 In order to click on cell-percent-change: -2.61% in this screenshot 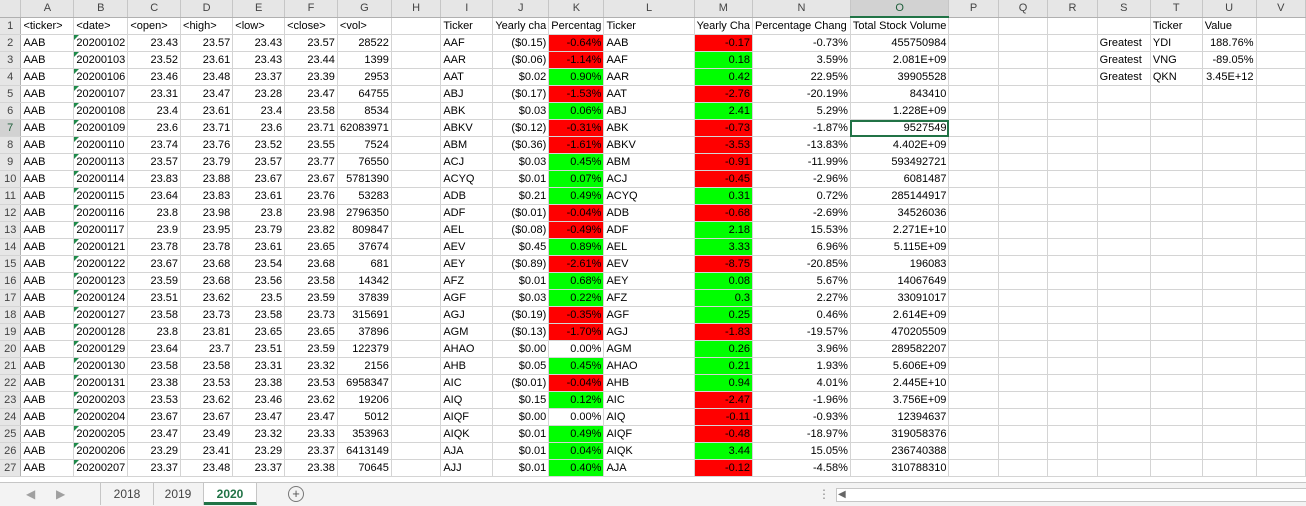, I will do `click(576, 264)`.